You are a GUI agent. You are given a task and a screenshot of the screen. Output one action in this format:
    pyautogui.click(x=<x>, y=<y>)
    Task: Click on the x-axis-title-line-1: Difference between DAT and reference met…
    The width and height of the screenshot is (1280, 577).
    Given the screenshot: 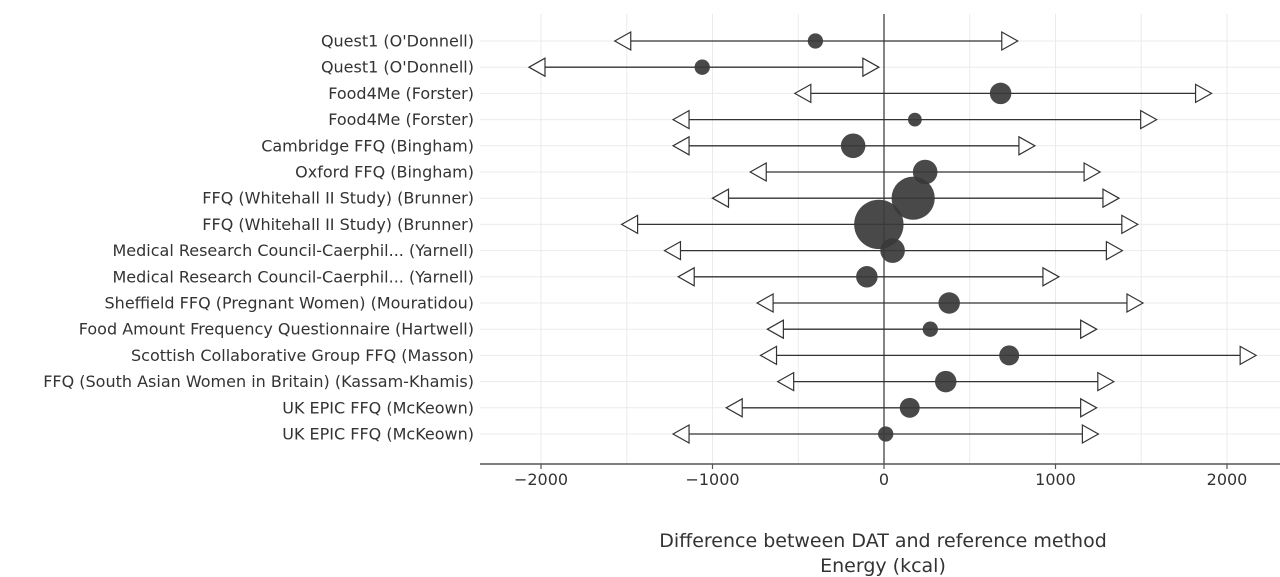 What is the action you would take?
    pyautogui.click(x=883, y=541)
    